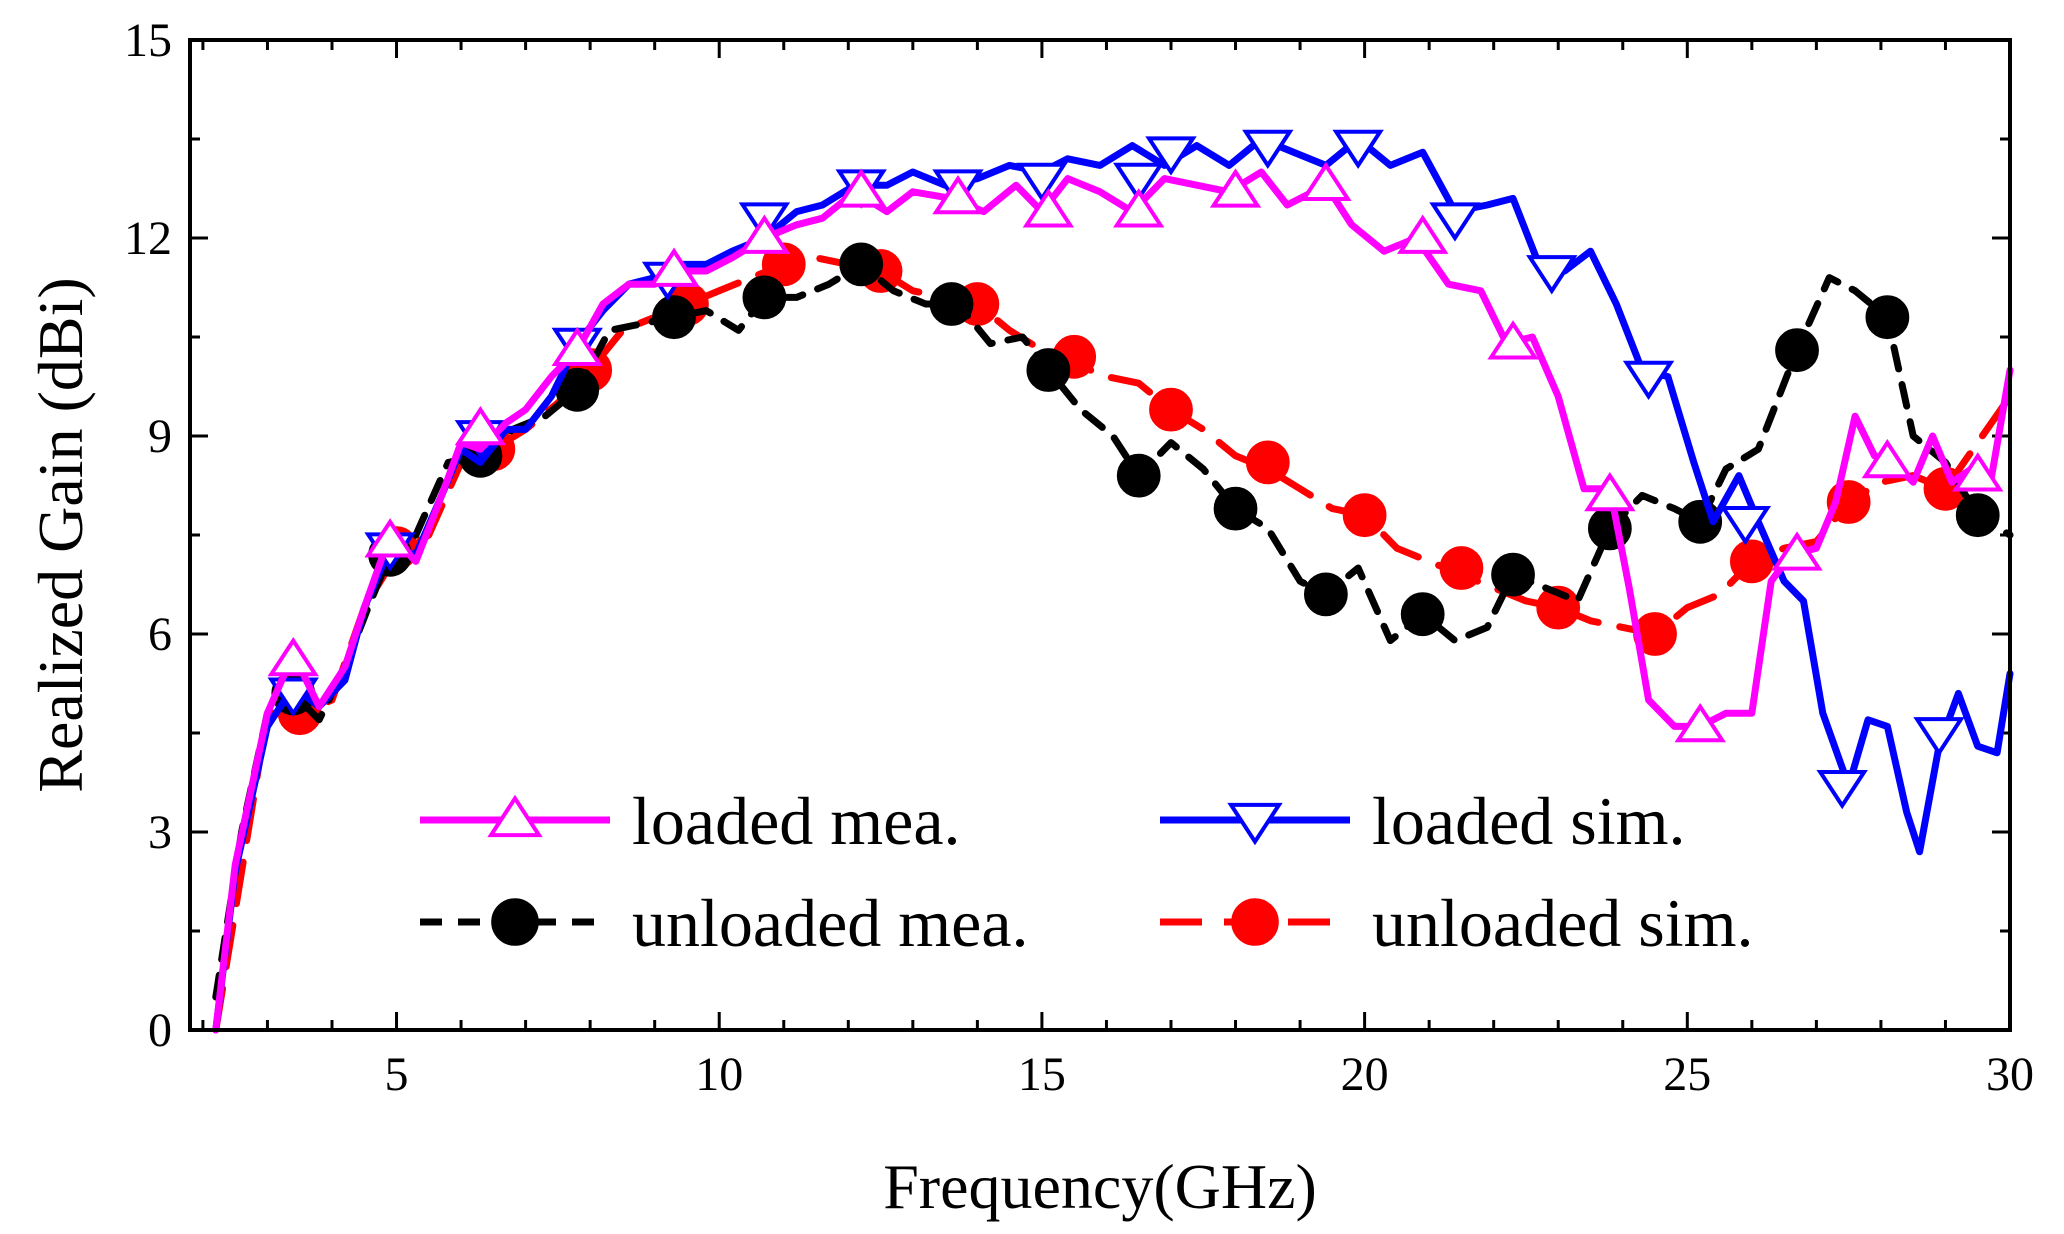 Image resolution: width=2064 pixels, height=1234 pixels. I want to click on legend-entry: unloaded sim., so click(1457, 923).